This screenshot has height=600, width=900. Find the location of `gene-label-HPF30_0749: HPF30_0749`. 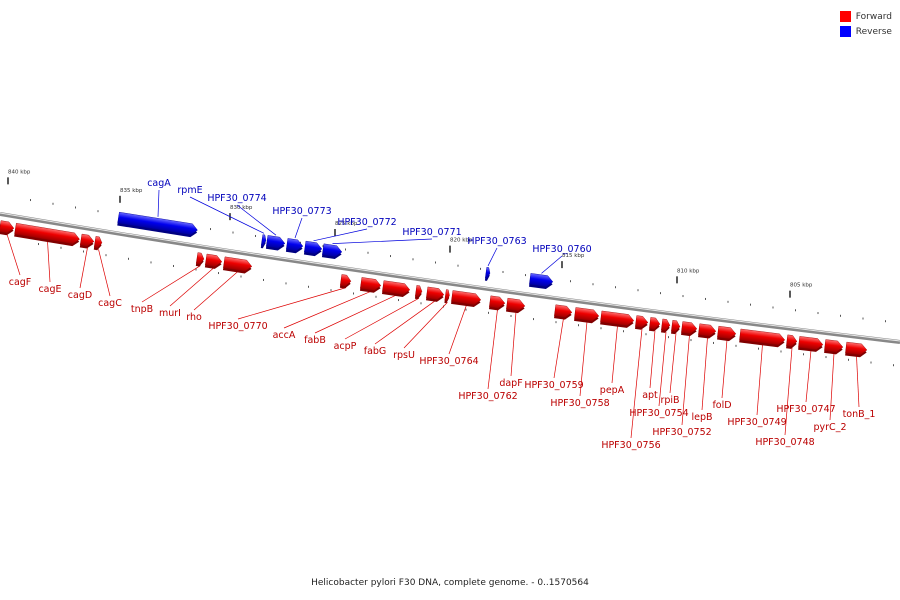

gene-label-HPF30_0749: HPF30_0749 is located at coordinates (756, 422).